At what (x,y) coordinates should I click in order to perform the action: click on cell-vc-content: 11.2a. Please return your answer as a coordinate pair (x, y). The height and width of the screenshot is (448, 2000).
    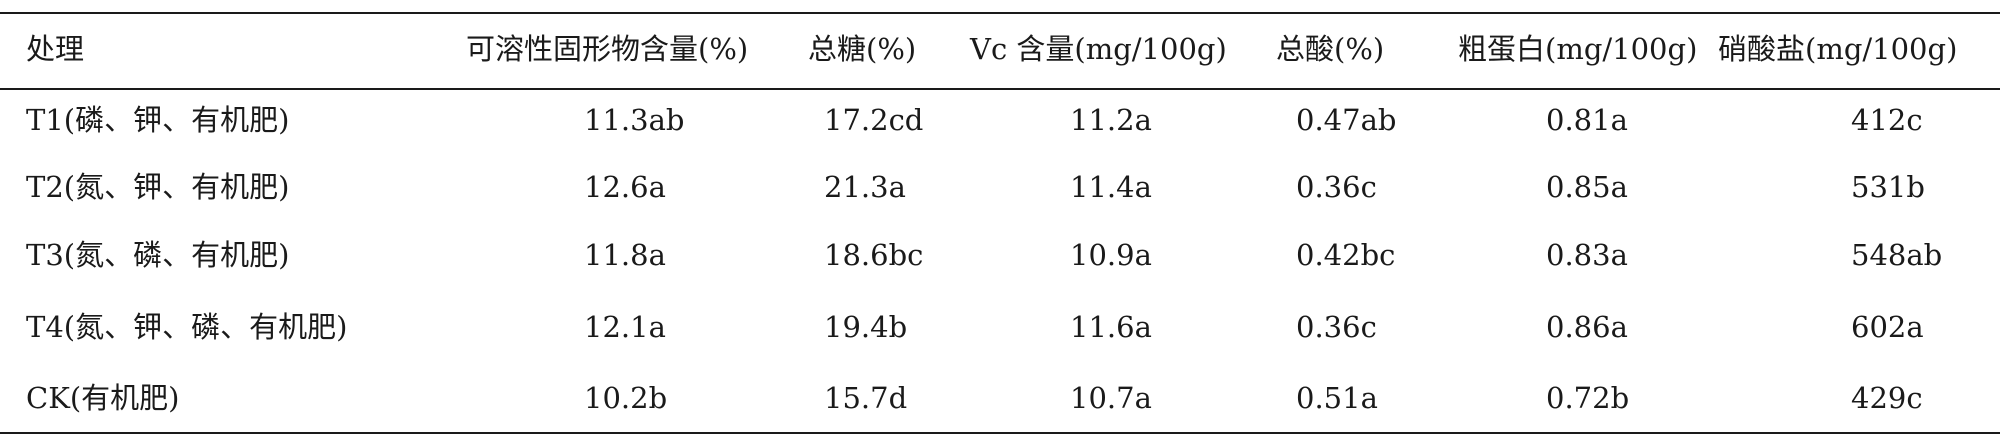
    Looking at the image, I should click on (1111, 120).